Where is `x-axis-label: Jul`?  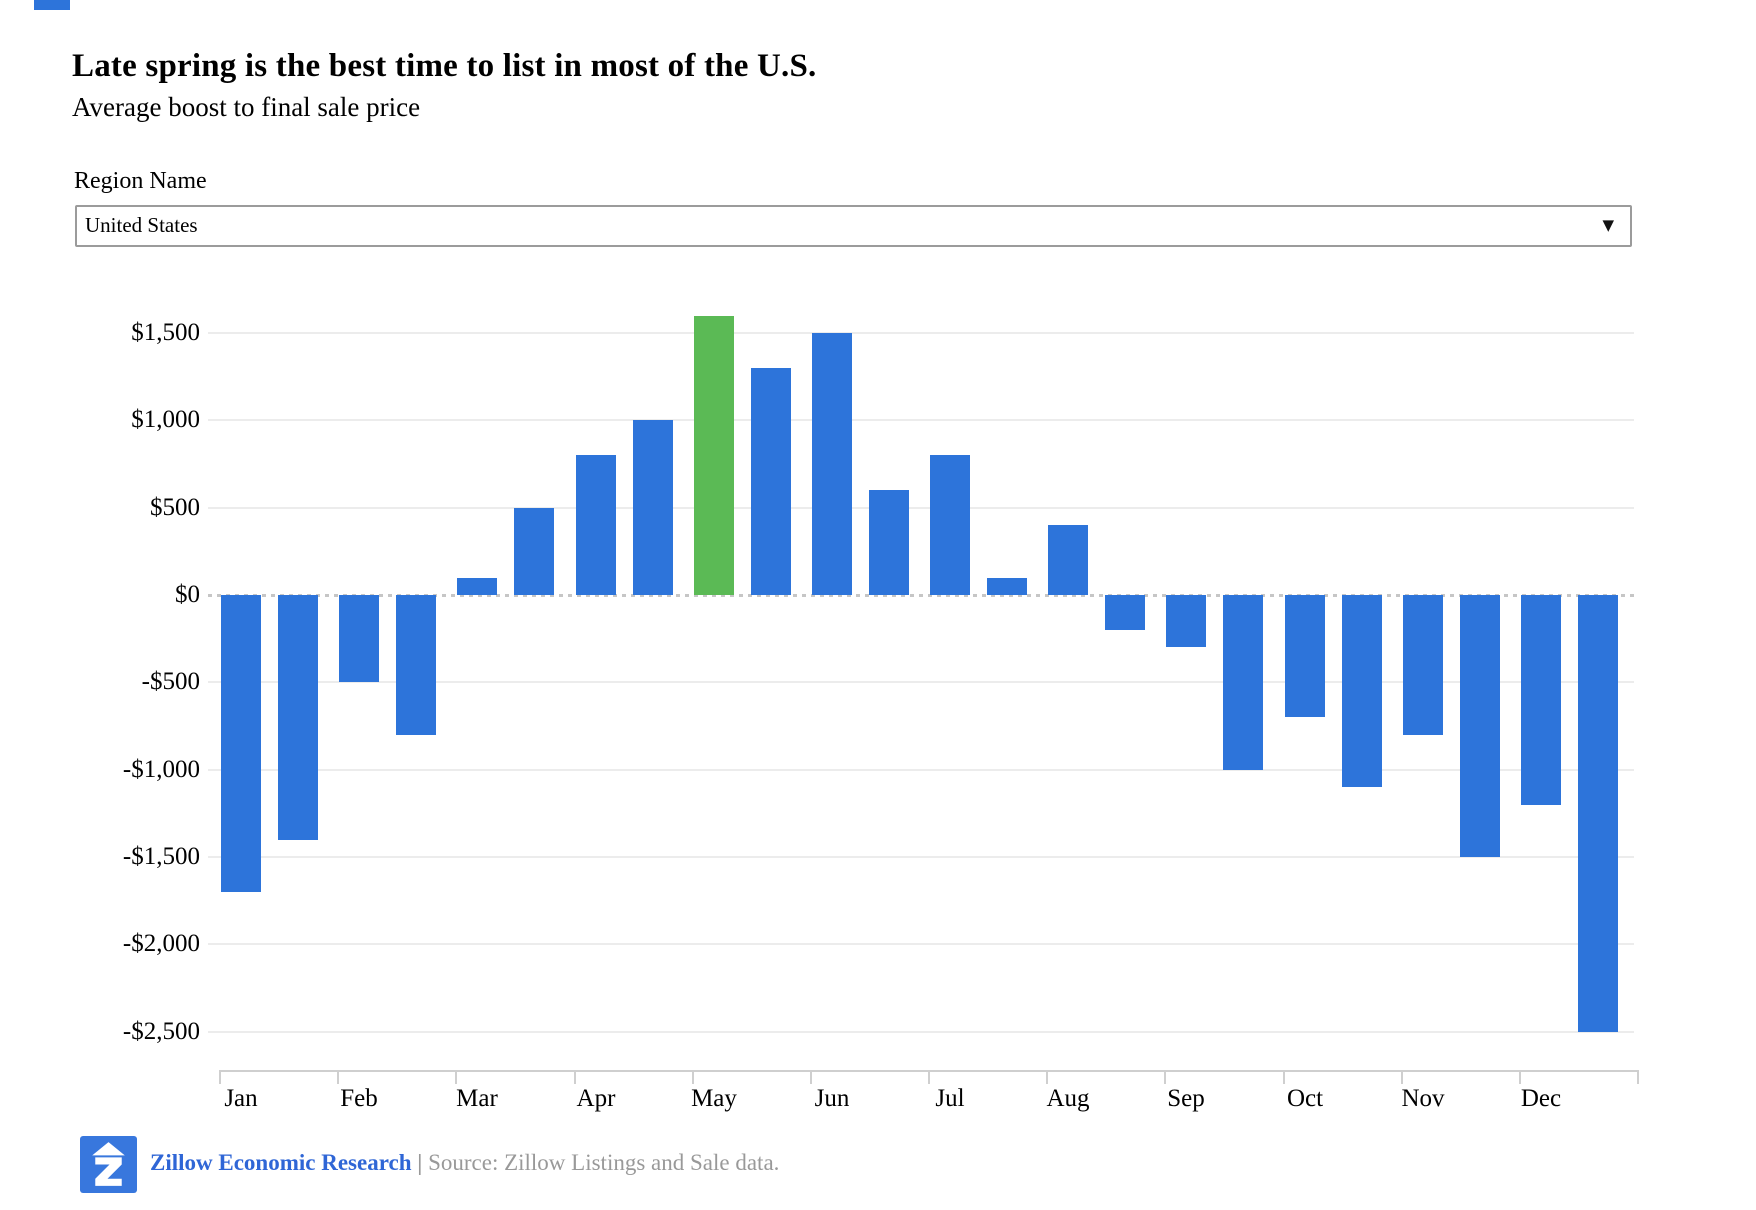 x-axis-label: Jul is located at coordinates (950, 1098).